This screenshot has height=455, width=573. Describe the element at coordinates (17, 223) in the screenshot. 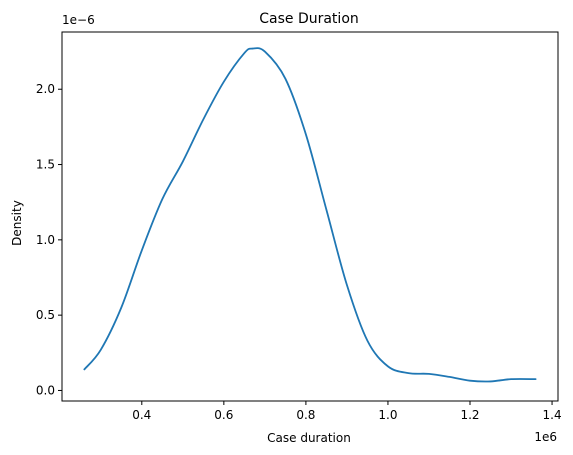

I see `y-axis-label: Density` at that location.